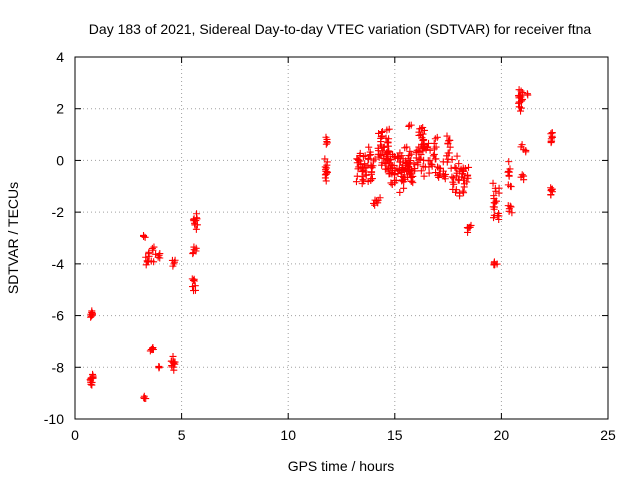 The height and width of the screenshot is (480, 640). I want to click on y-axis-label: SDTVAR / TECUs, so click(13, 238).